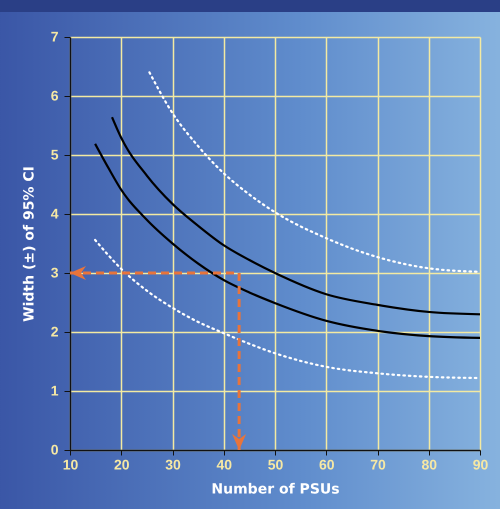 This screenshot has width=500, height=509. I want to click on y-axis-title: Width (±) of 95% CI, so click(30, 244).